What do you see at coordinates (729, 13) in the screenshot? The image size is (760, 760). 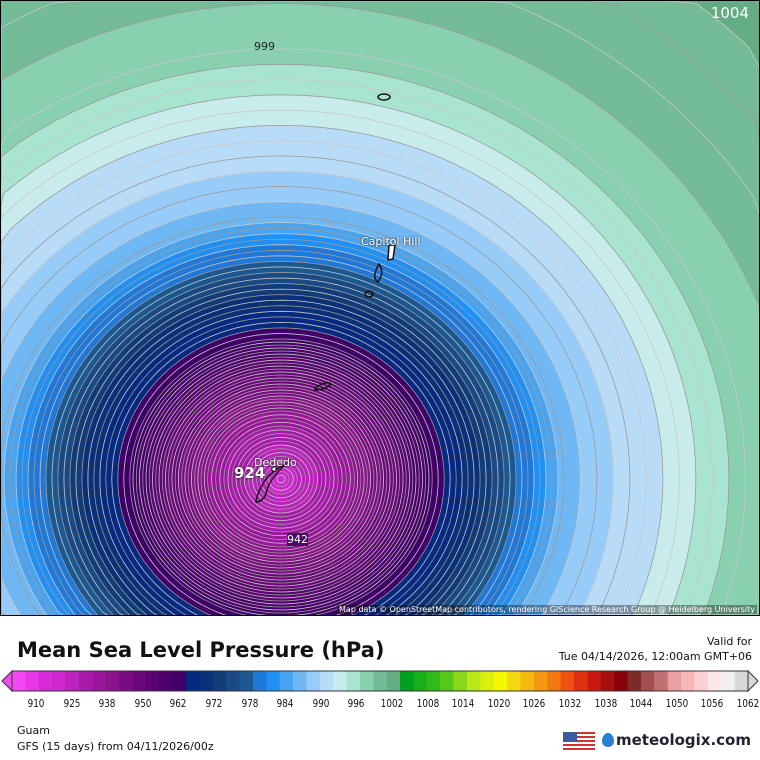 I see `contour-label: 1004` at bounding box center [729, 13].